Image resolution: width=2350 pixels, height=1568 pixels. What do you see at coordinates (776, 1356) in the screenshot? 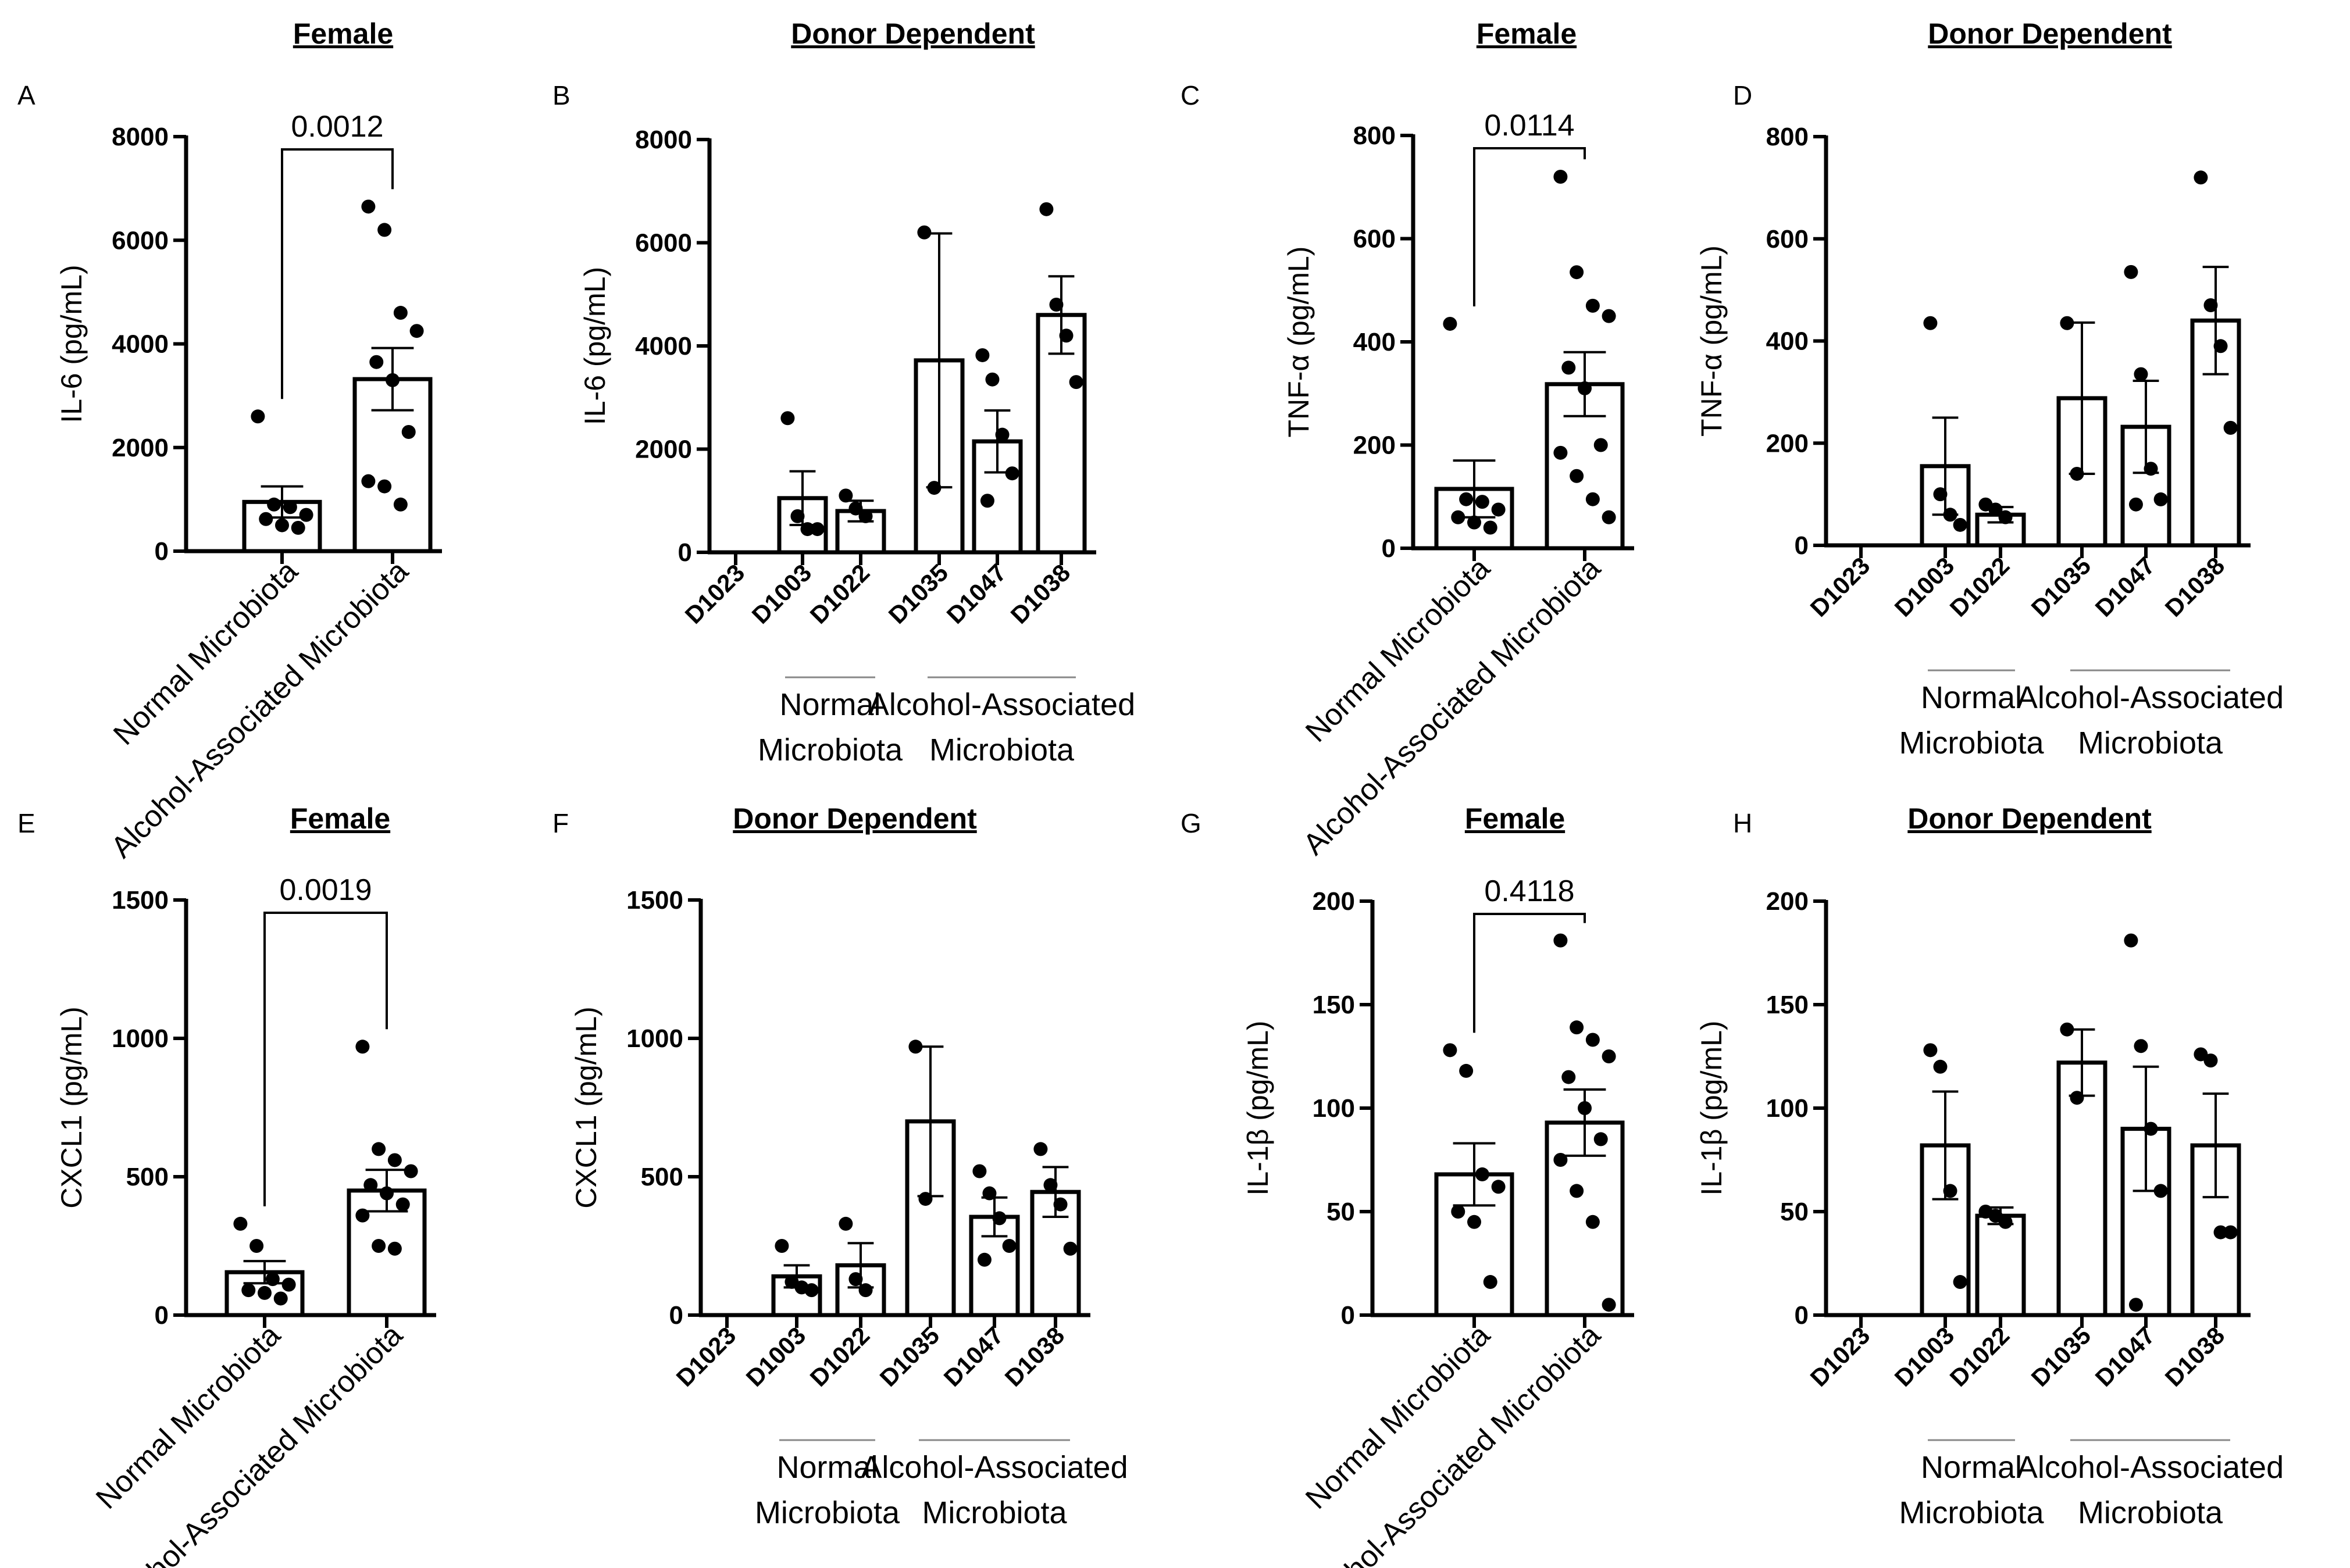
I see `x-tick-label: D1003` at bounding box center [776, 1356].